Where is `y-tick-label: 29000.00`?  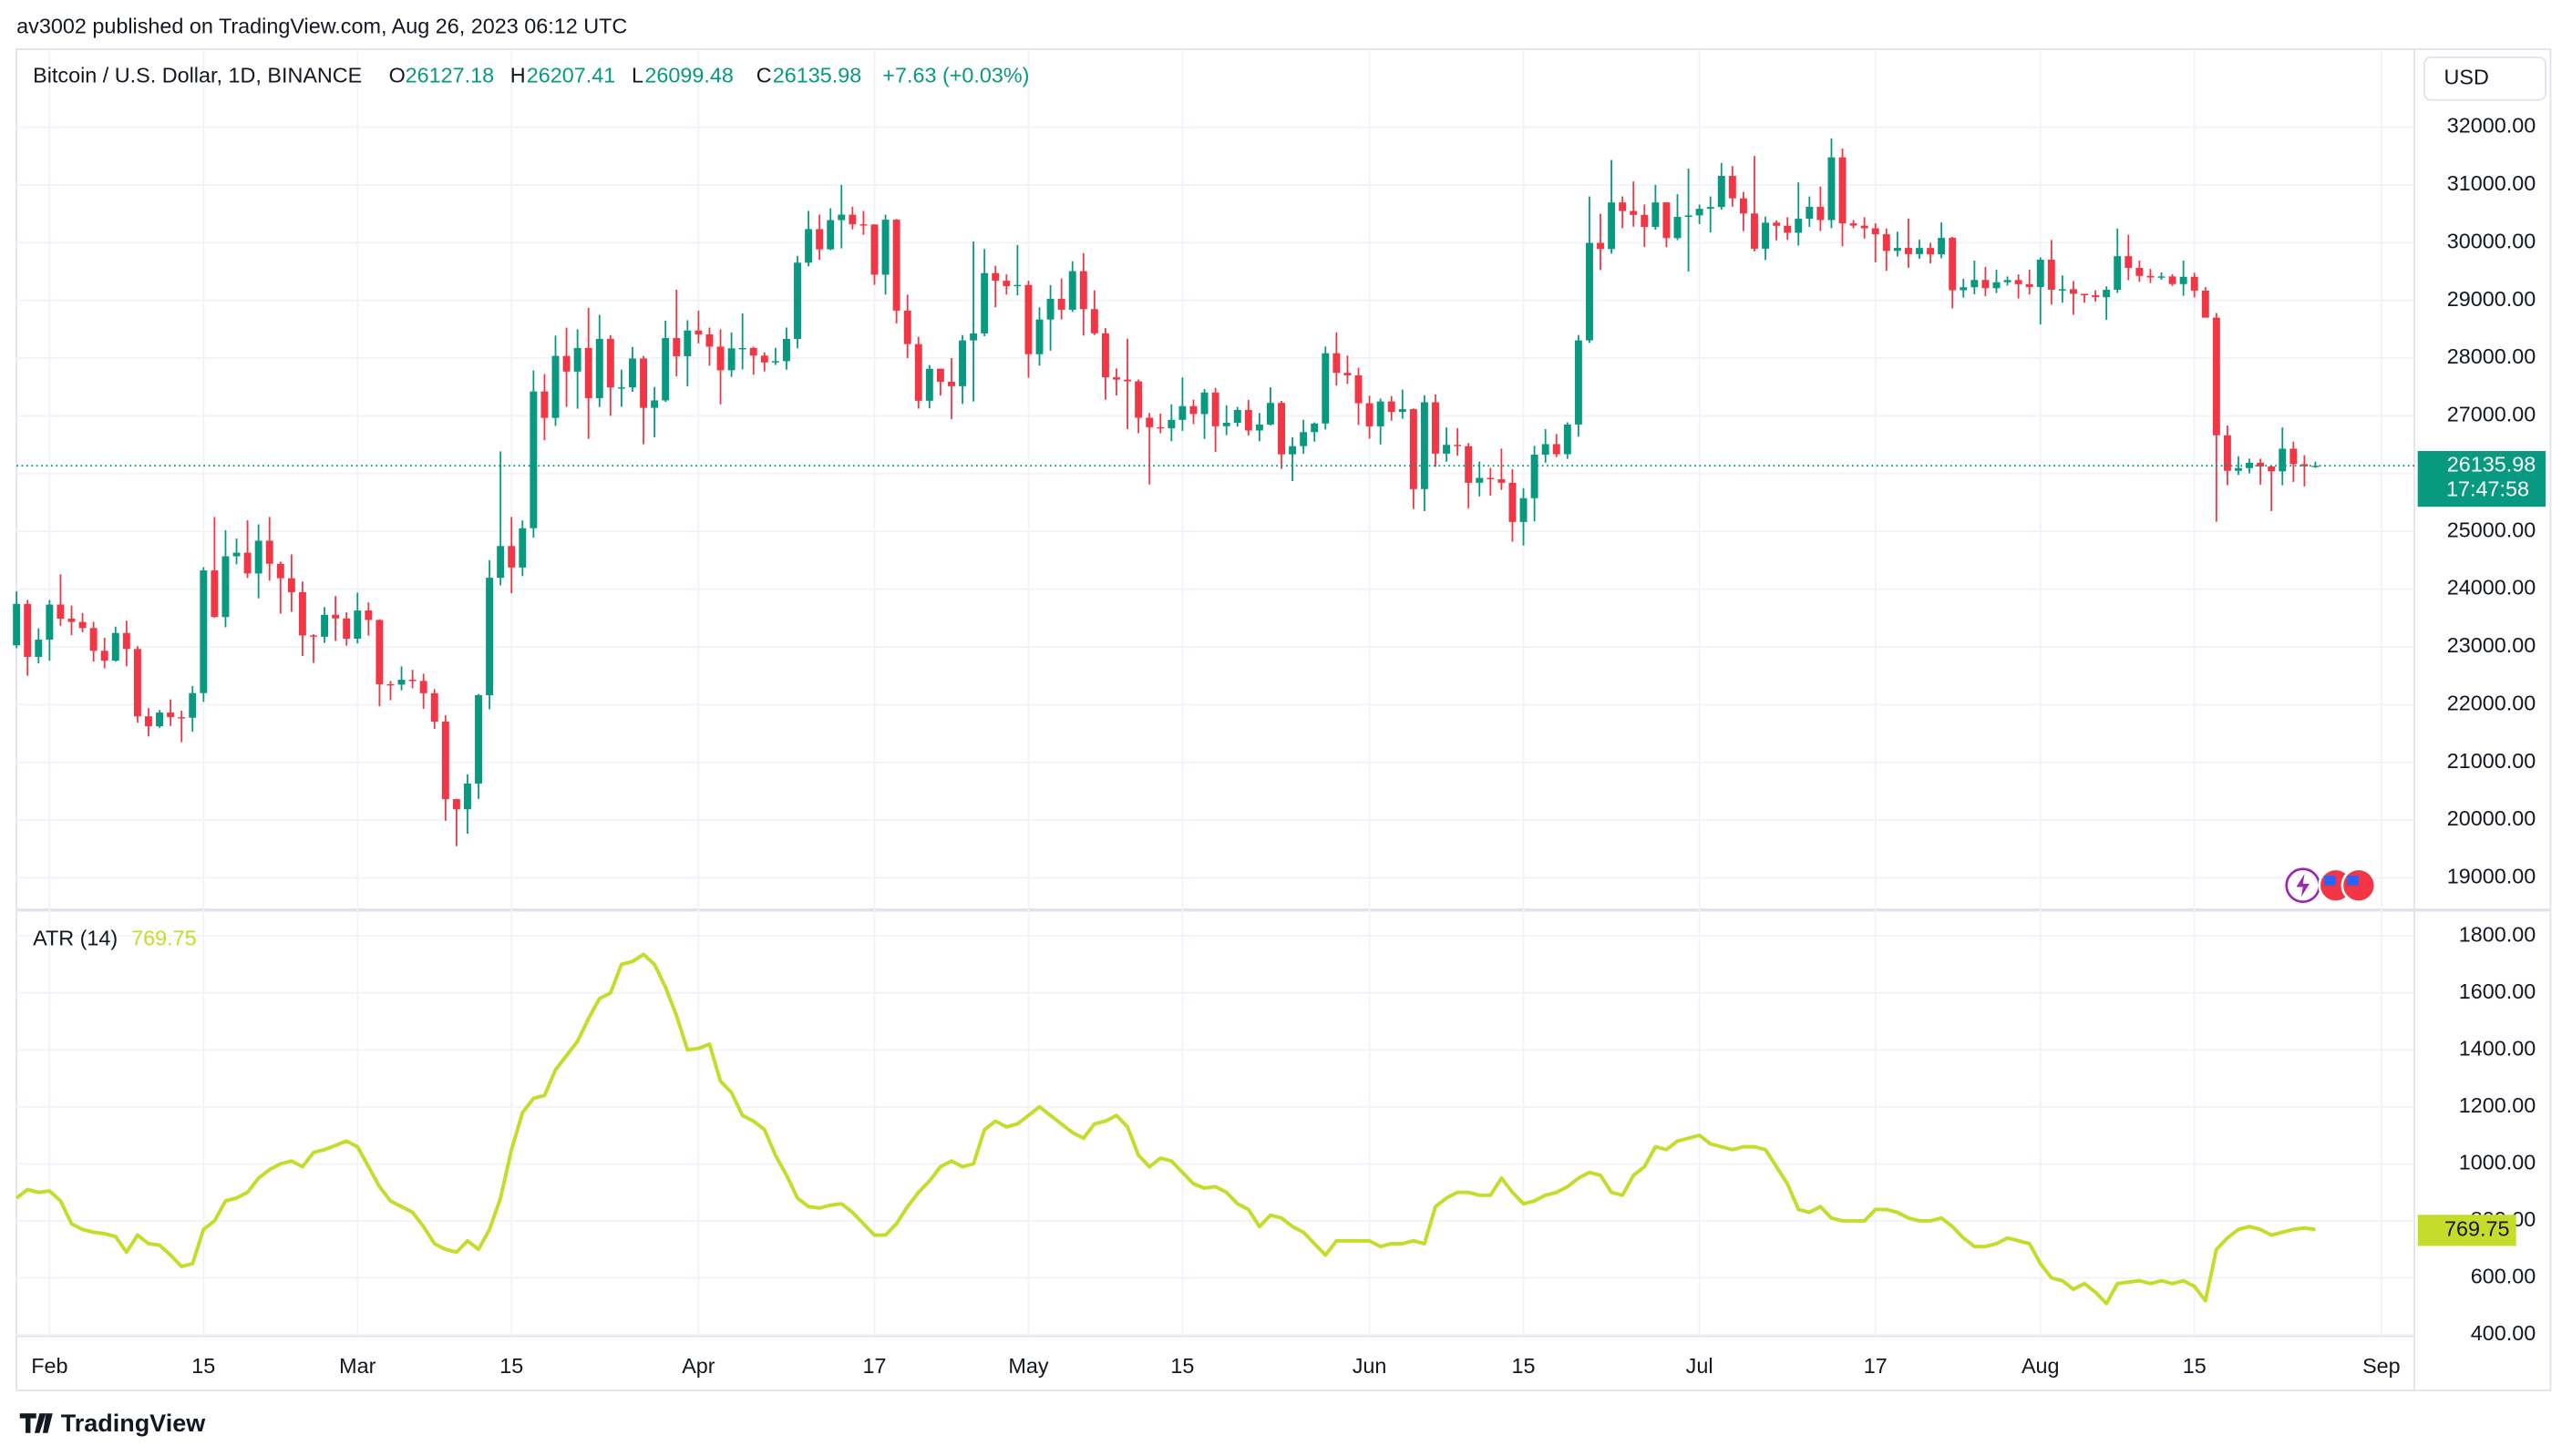 y-tick-label: 29000.00 is located at coordinates (2491, 299).